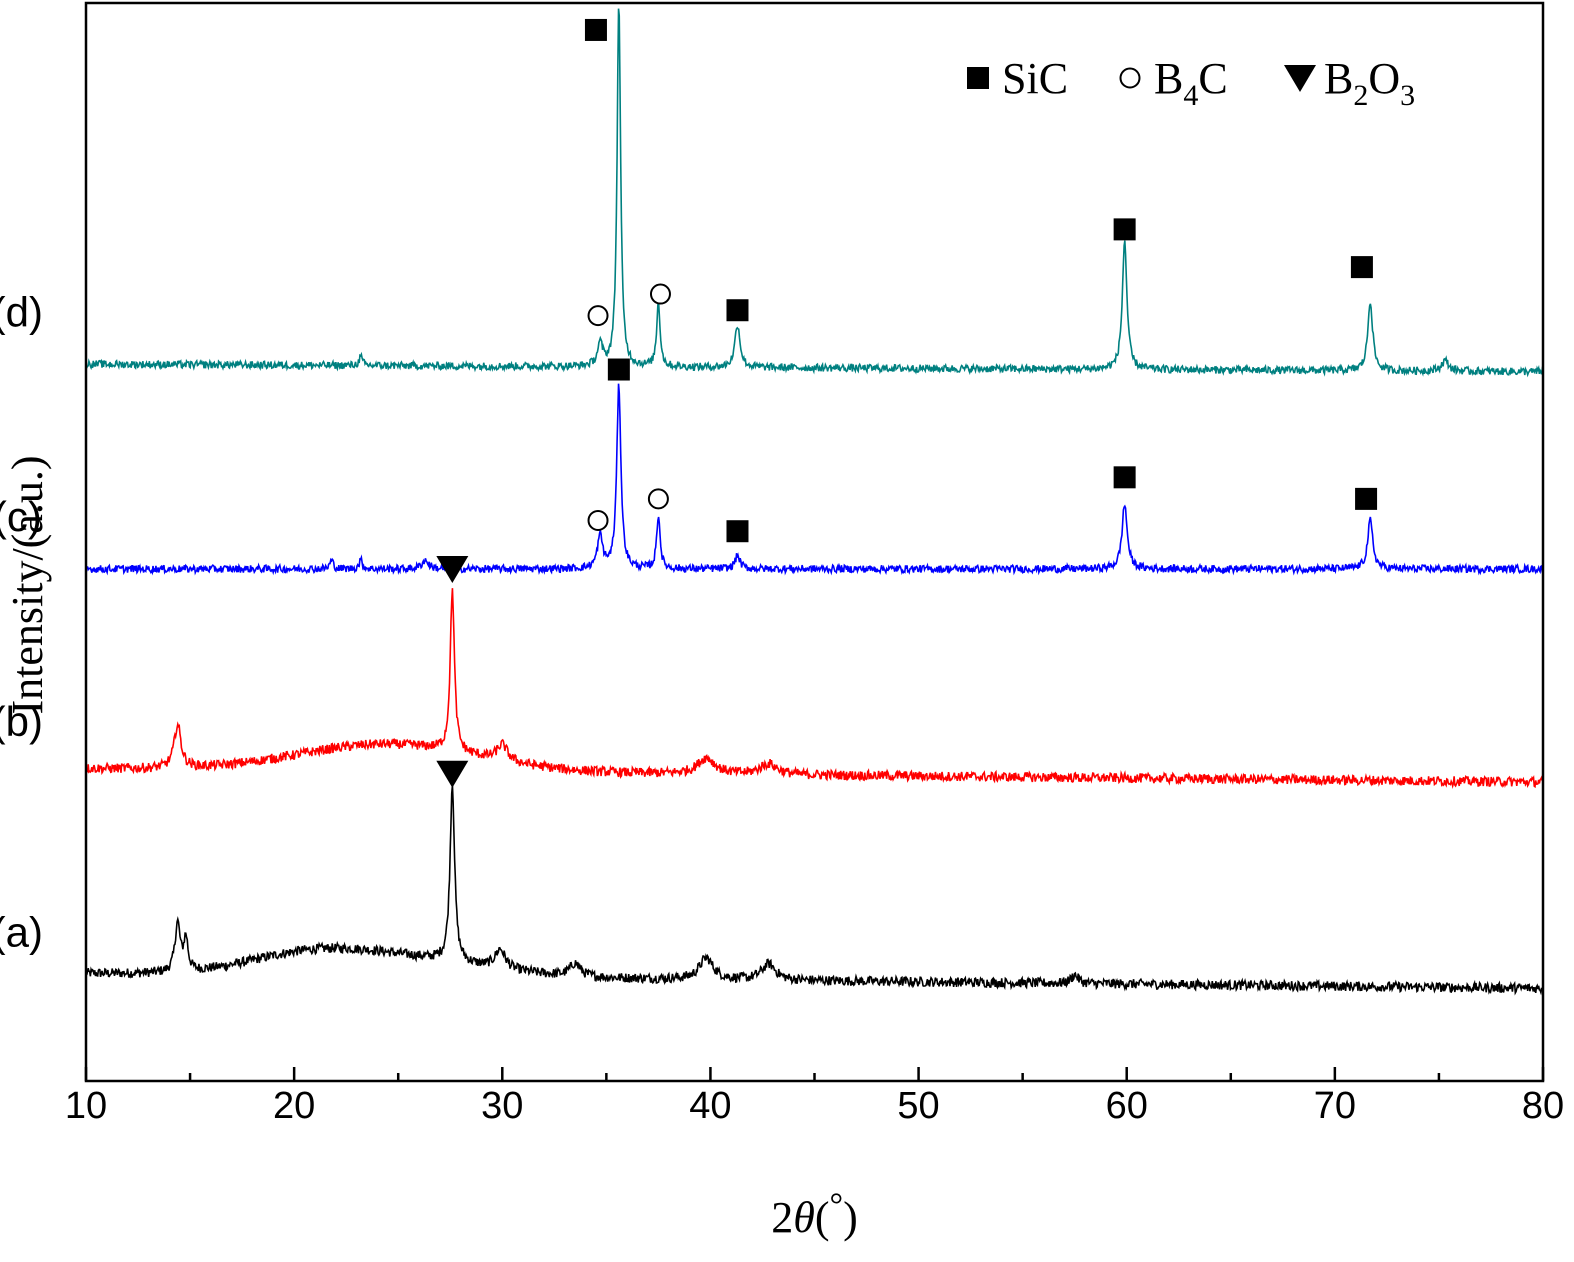 Image resolution: width=1574 pixels, height=1262 pixels. Describe the element at coordinates (814, 688) in the screenshot. I see `series-b-line` at that location.